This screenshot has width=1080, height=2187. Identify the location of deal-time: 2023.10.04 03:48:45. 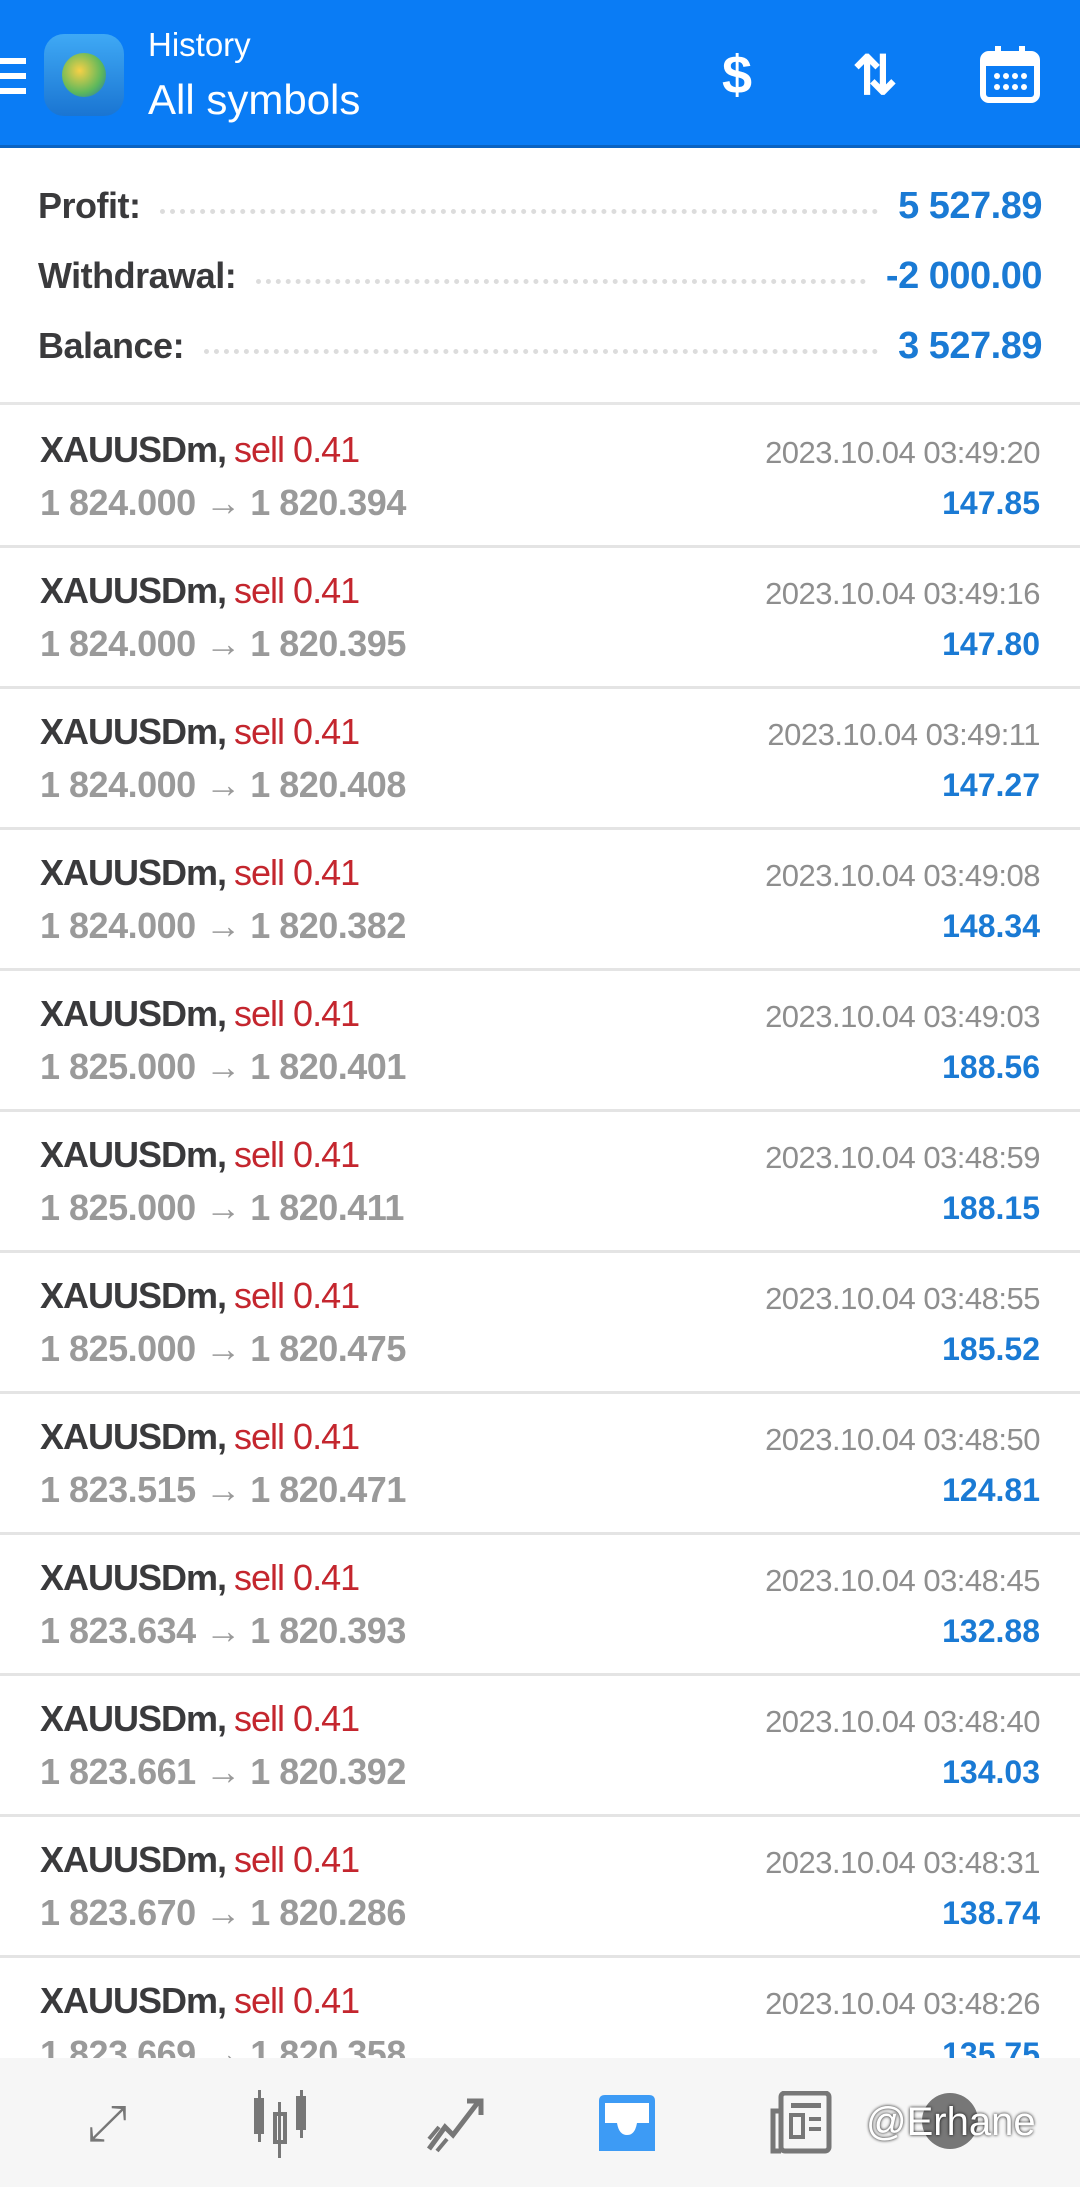
(902, 1580).